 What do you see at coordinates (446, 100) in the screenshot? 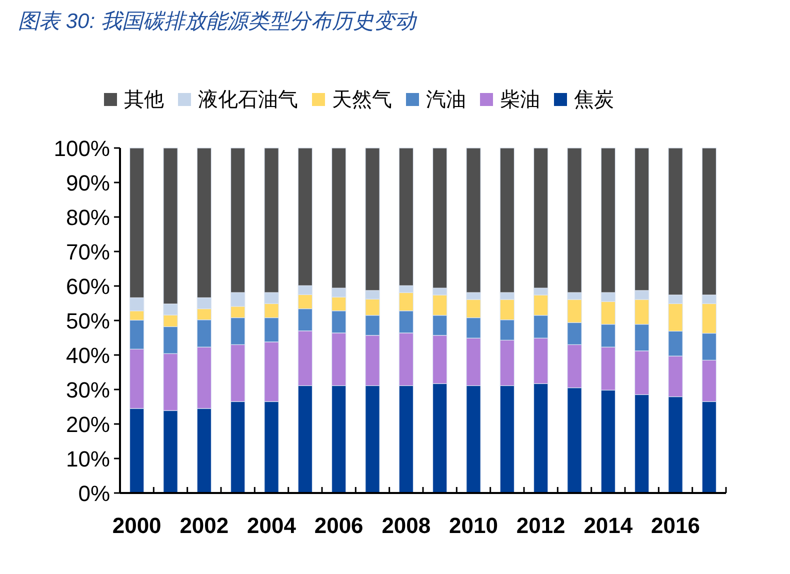
I see `legend-label: 汽油` at bounding box center [446, 100].